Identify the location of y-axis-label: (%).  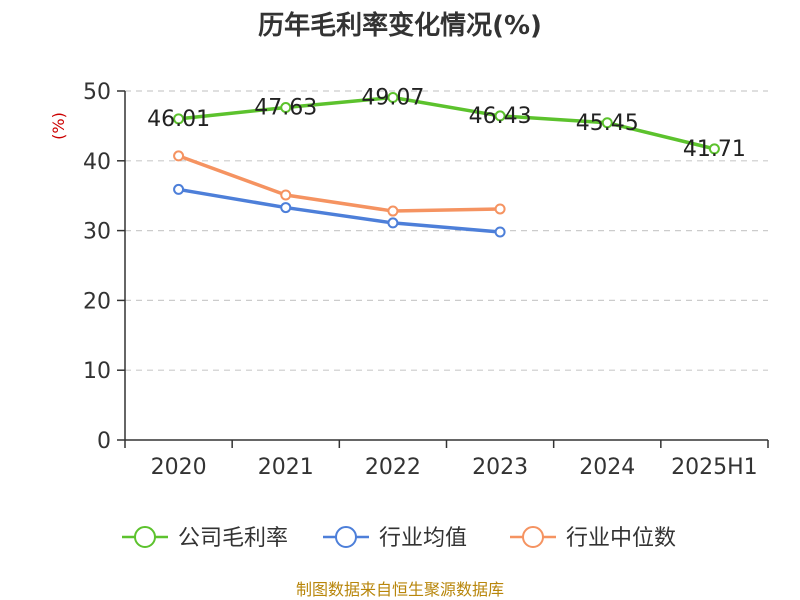
(58, 126).